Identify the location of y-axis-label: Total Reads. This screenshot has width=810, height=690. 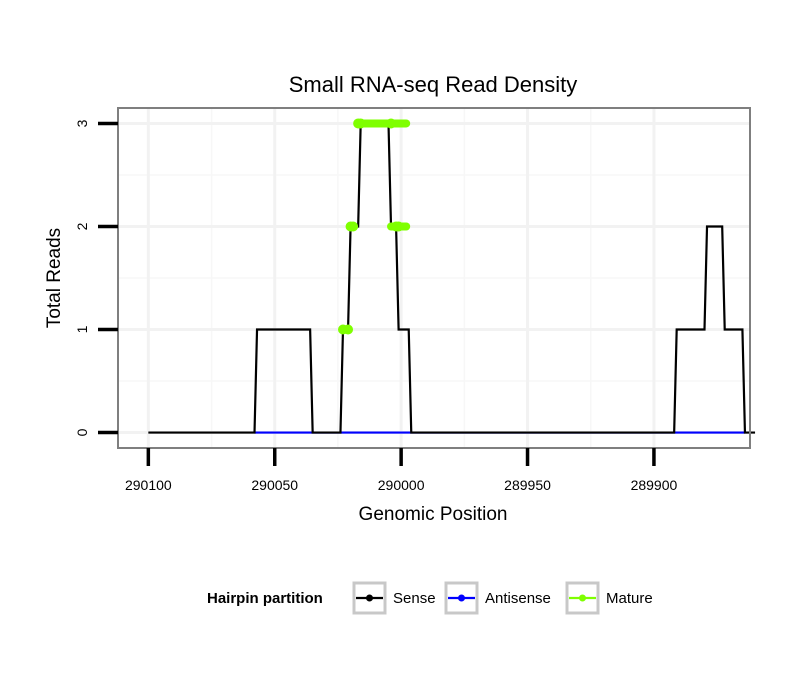
(54, 278).